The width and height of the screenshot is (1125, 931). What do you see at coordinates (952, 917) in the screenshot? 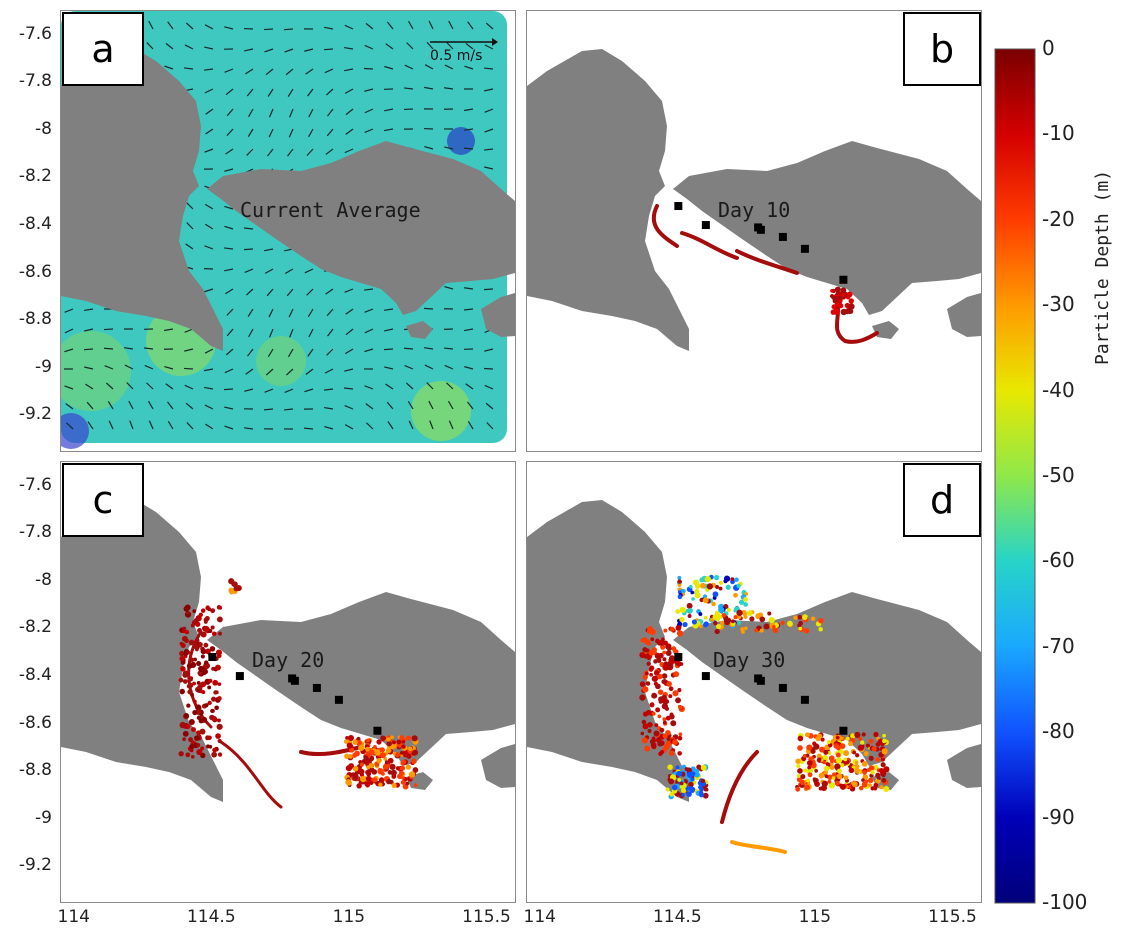
I see `x-tick-label: 115.5` at bounding box center [952, 917].